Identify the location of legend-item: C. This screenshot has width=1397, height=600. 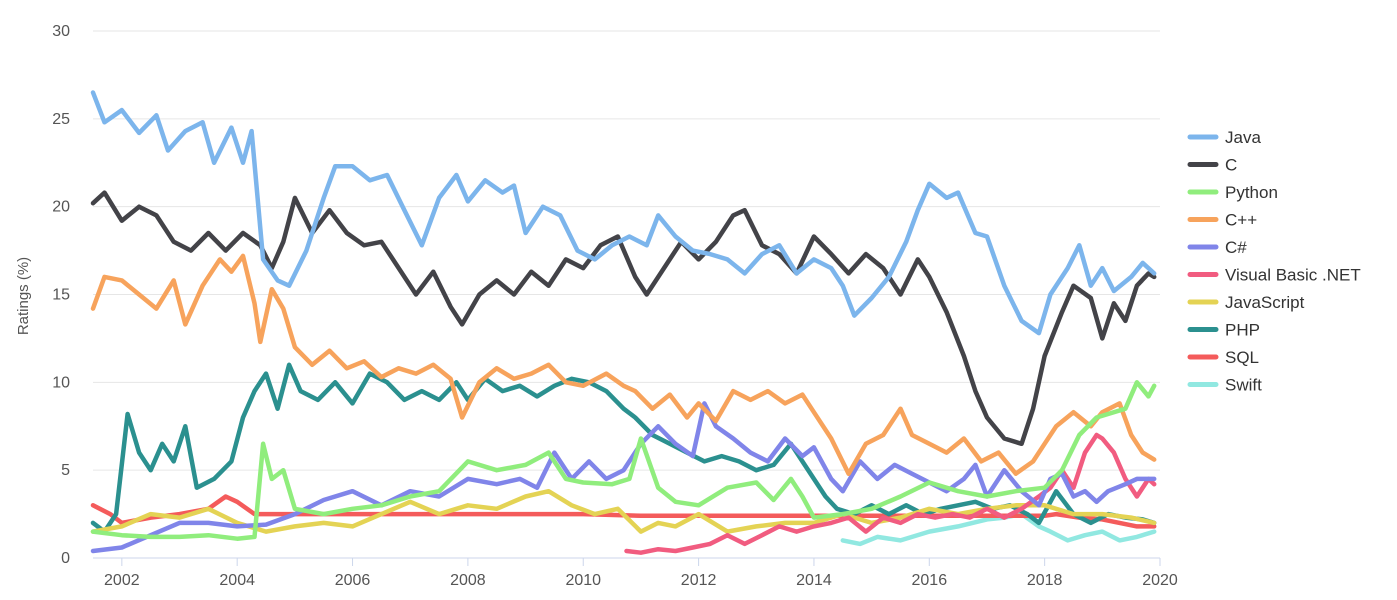
(1212, 165).